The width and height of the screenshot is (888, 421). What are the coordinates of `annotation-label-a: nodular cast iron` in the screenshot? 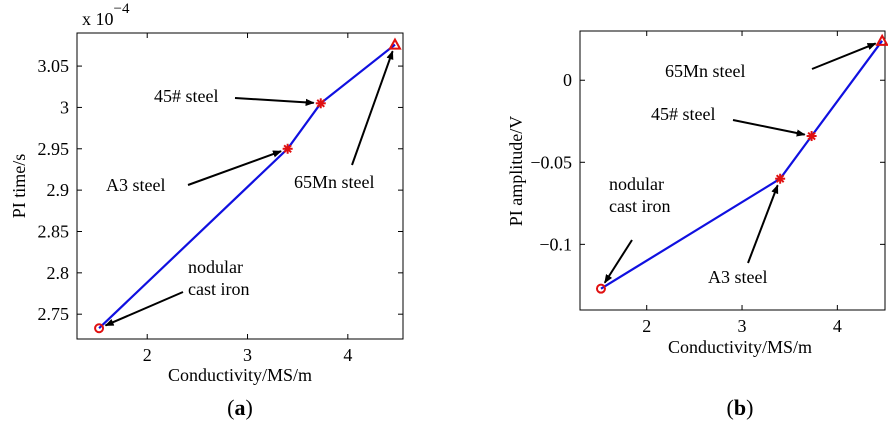 It's located at (218, 278).